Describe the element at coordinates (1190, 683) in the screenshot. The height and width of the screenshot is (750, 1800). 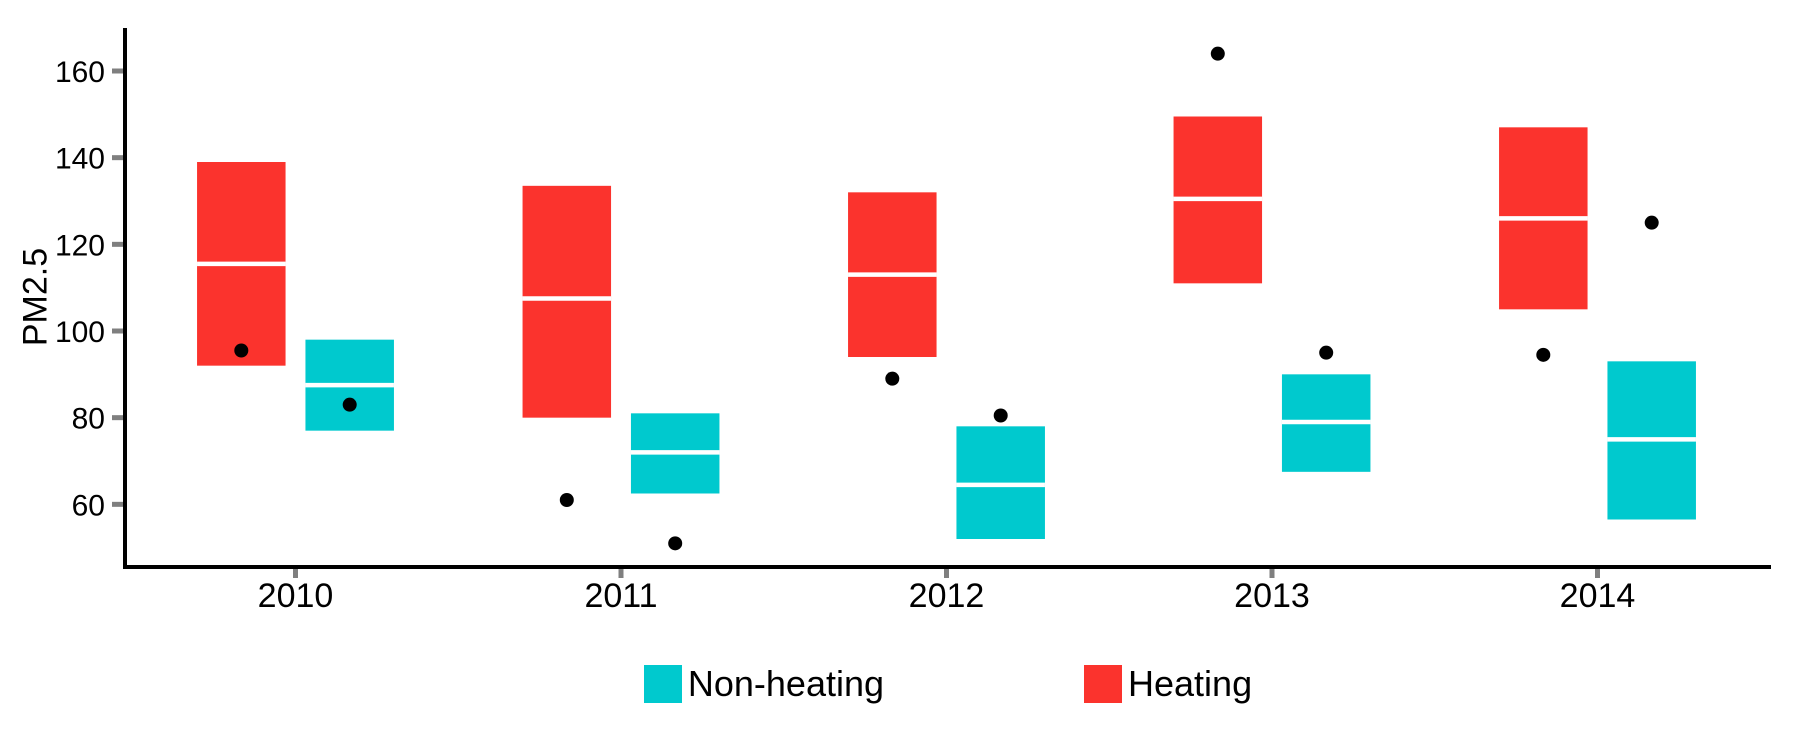
I see `legend-label-heating: Heating` at that location.